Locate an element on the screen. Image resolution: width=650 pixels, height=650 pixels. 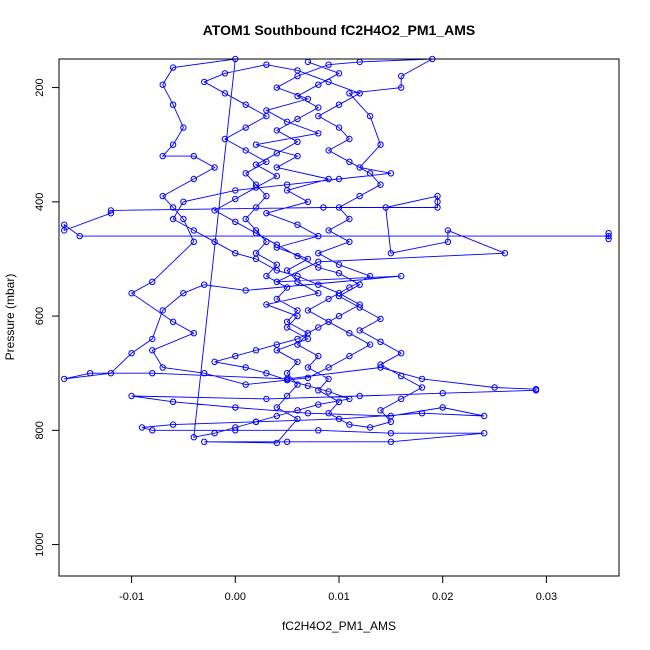
chart-title: ATOM1 Southbound fC2H4O2_PM1_AMS is located at coordinates (339, 30).